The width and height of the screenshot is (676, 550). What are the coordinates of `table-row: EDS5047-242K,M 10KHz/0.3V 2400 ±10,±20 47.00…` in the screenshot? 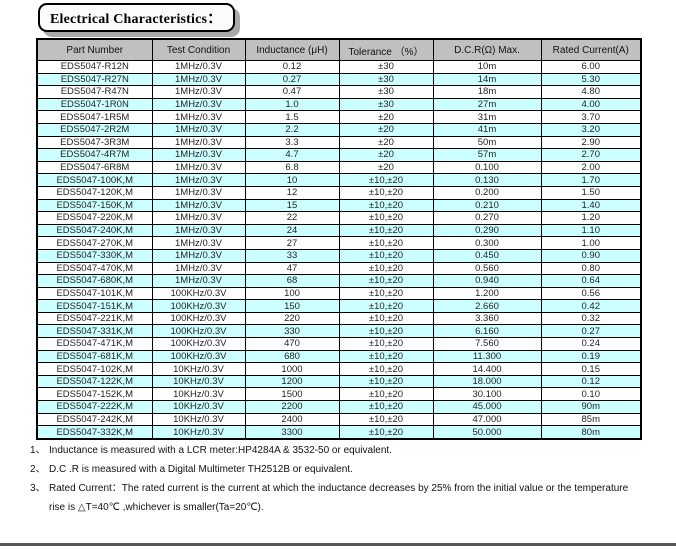 It's located at (339, 419).